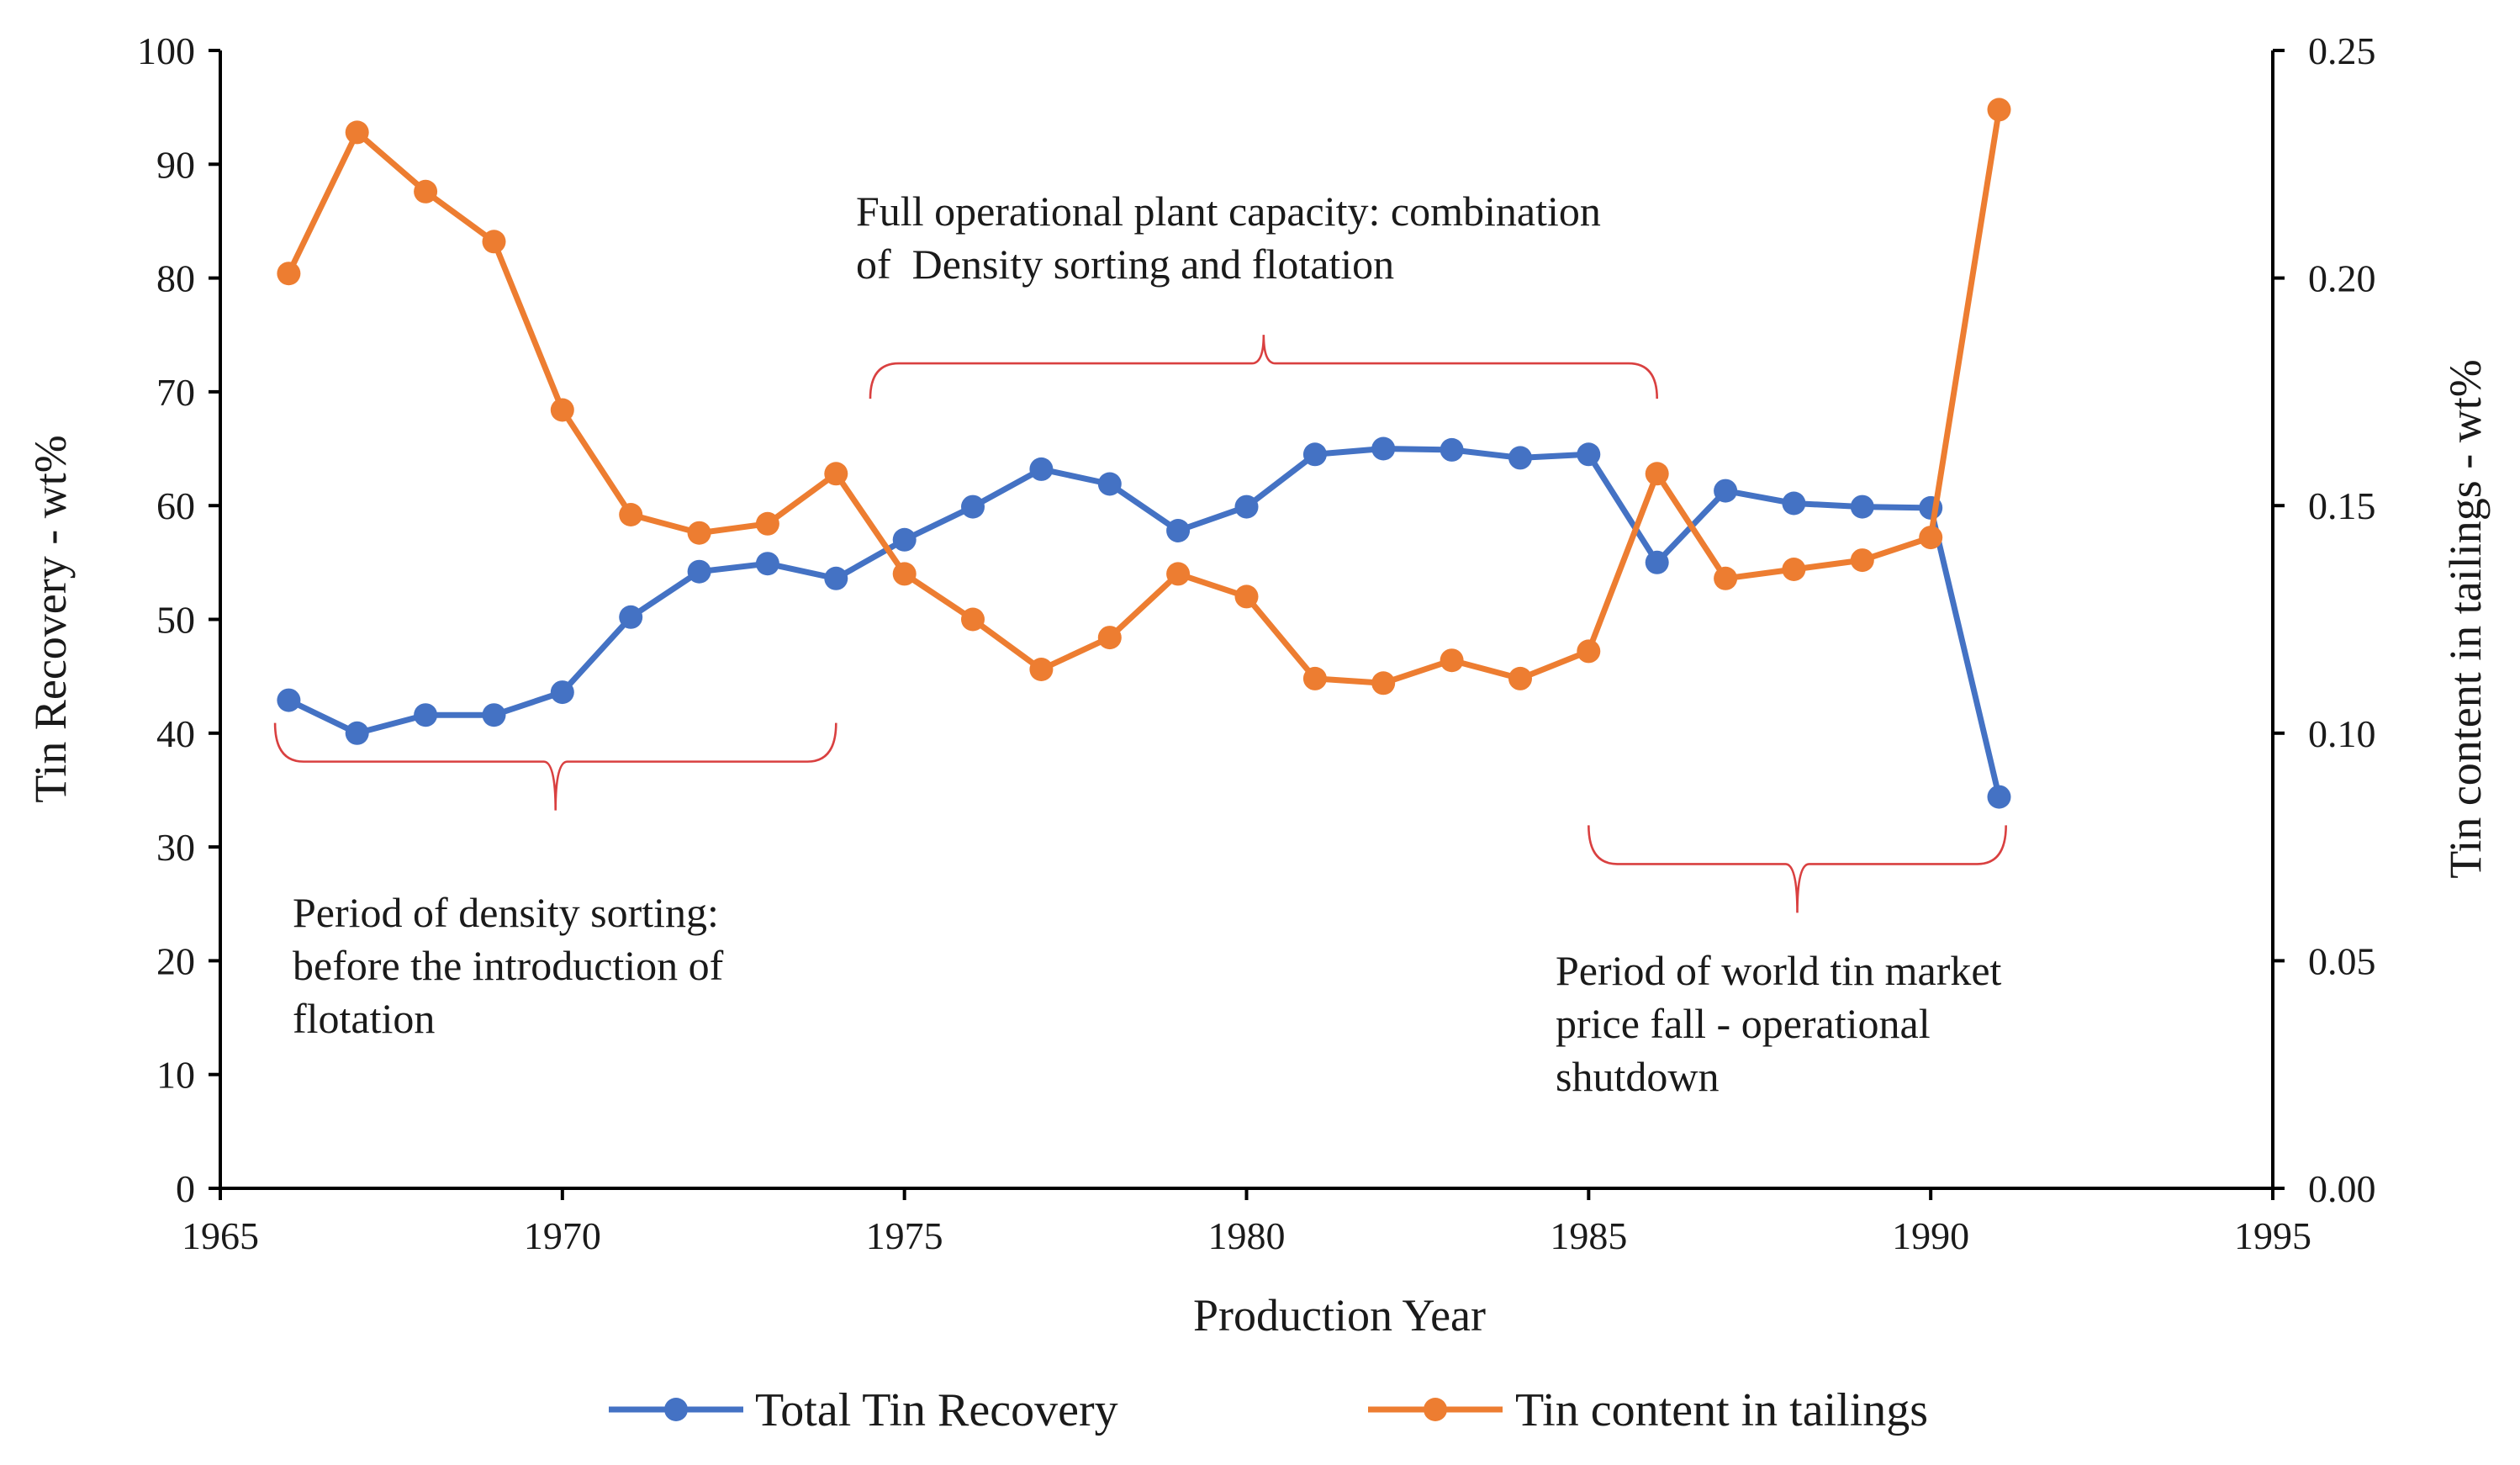  Describe the element at coordinates (1798, 869) in the screenshot. I see `annotation-price-fall-bracket` at that location.